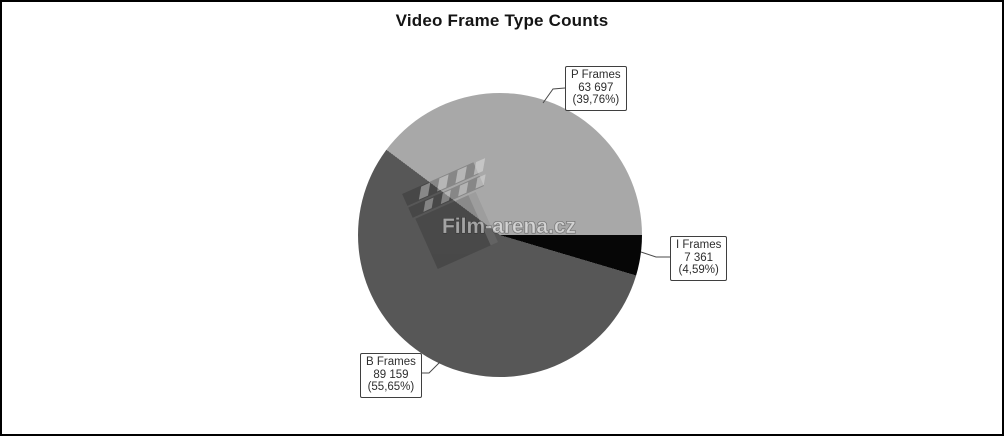 The width and height of the screenshot is (1004, 436). I want to click on leader-line-i-frames, so click(655, 254).